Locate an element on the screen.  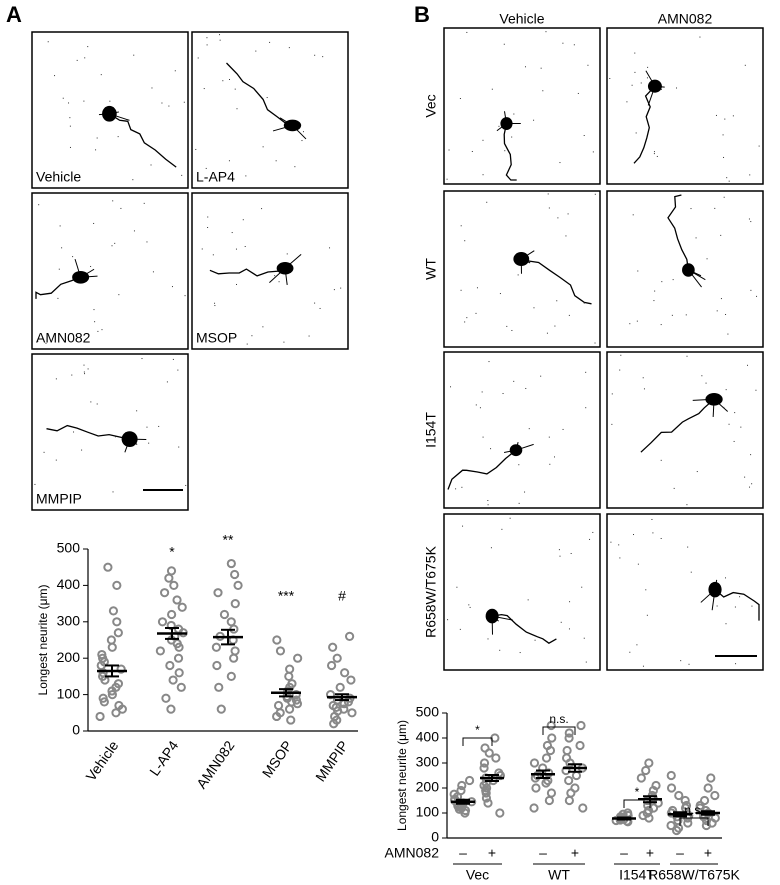
x-tick-label: Vehicle is located at coordinates (101, 761).